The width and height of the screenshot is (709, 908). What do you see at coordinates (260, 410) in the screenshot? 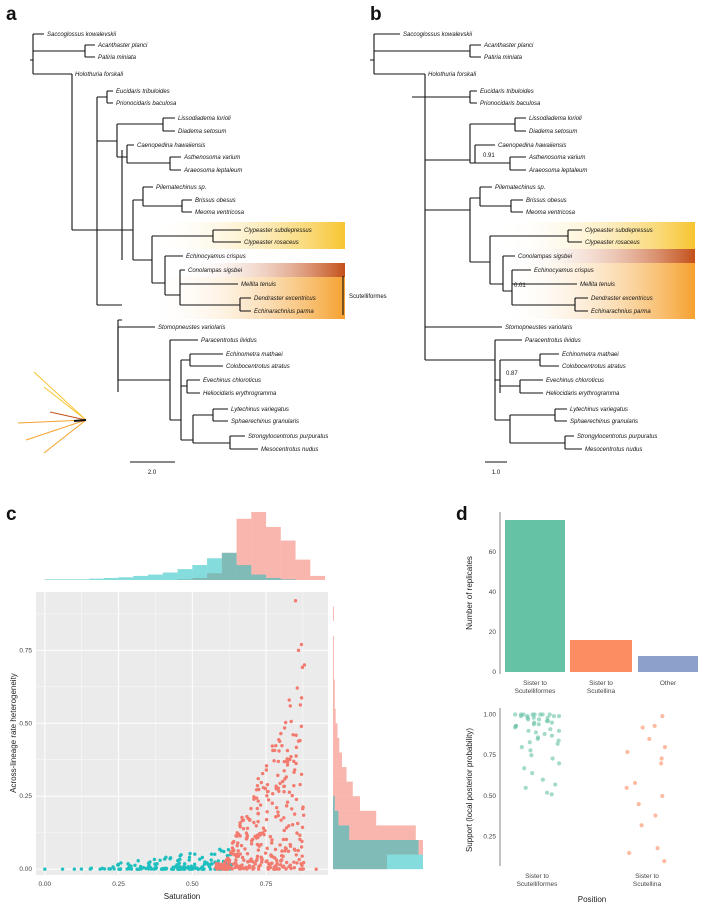
I see `taxon-label: Lytechinus variegatus` at bounding box center [260, 410].